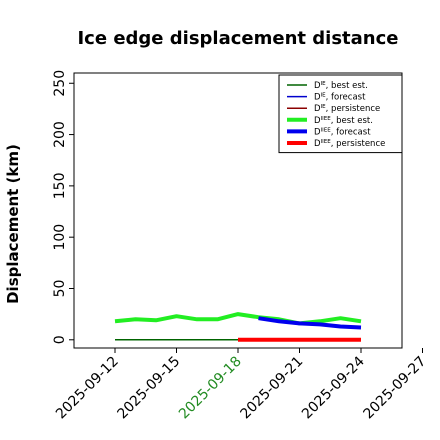  Describe the element at coordinates (349, 144) in the screenshot. I see `legend-entry-5: DIIEE, persistence` at that location.